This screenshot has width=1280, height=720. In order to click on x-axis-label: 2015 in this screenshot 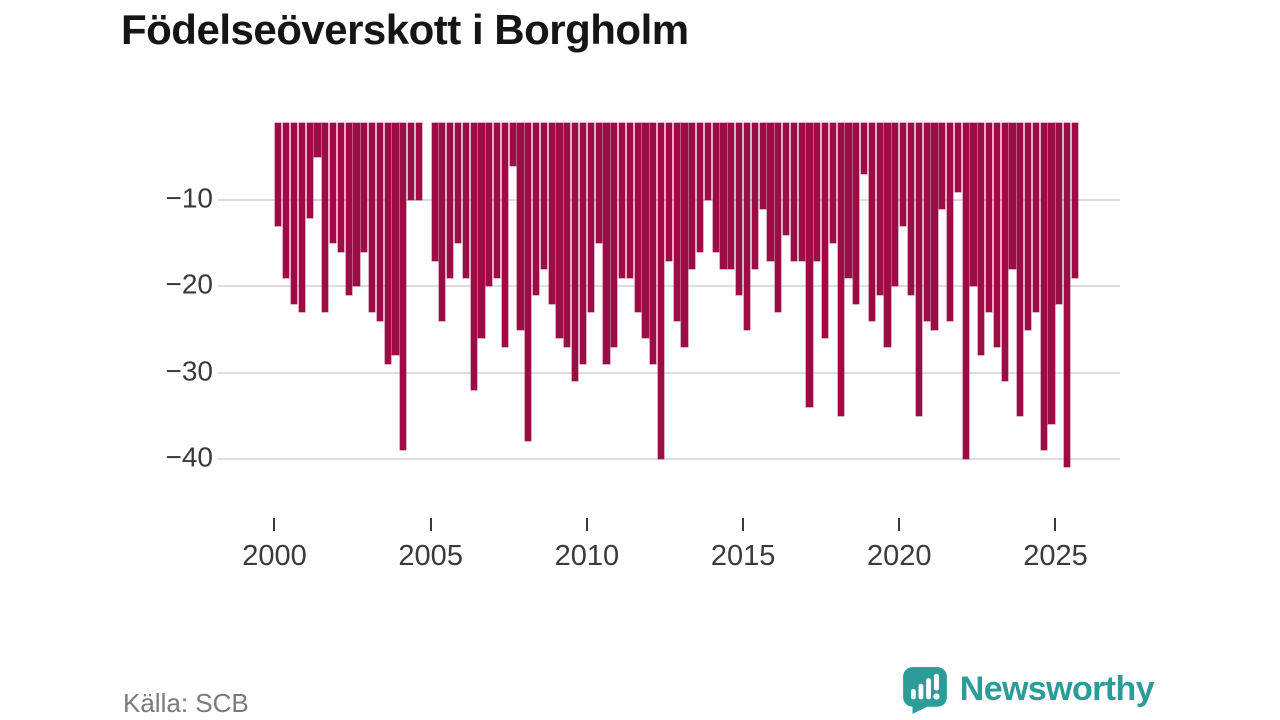, I will do `click(743, 556)`.